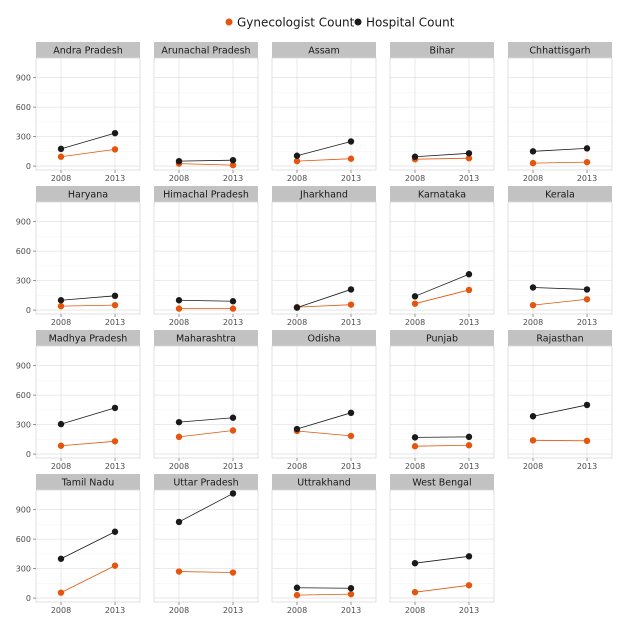 The image size is (620, 620). I want to click on panel-title: Arunachal Pradesh, so click(205, 51).